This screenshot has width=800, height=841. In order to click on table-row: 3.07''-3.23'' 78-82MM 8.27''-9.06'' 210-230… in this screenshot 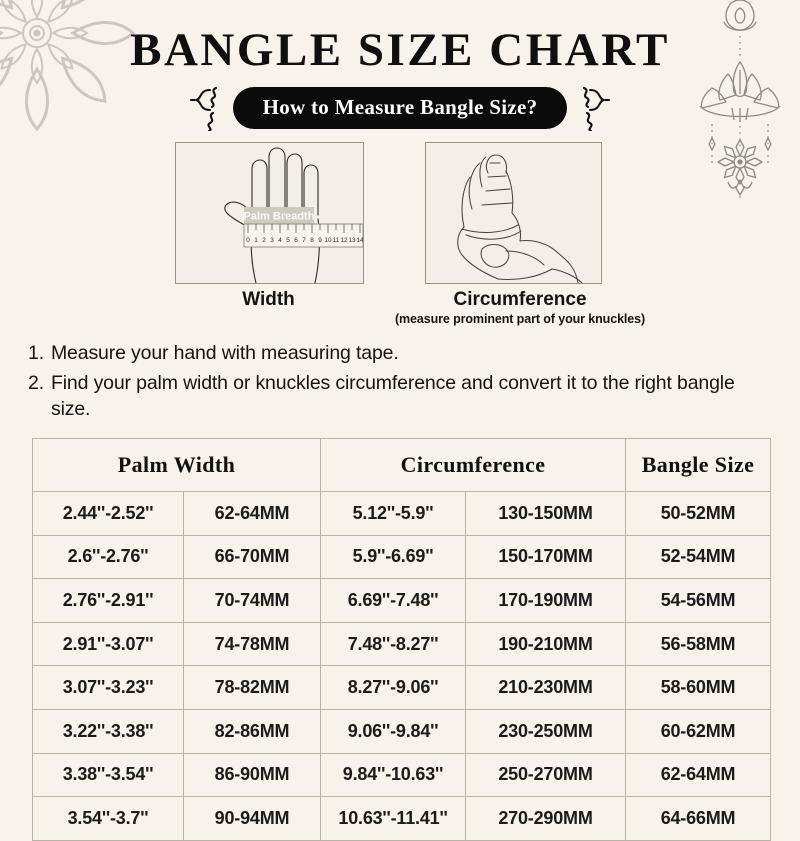, I will do `click(402, 687)`.